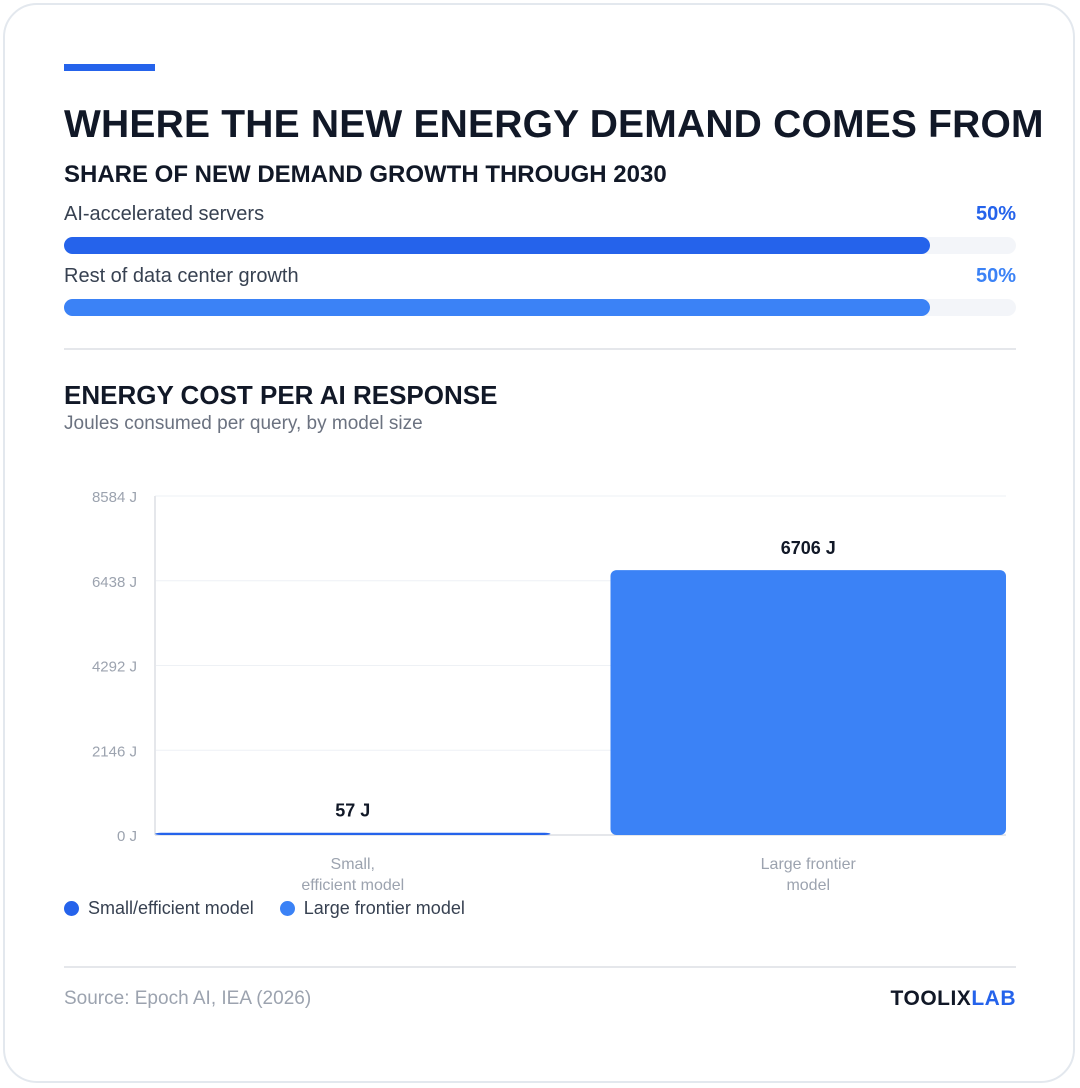  Describe the element at coordinates (109, 67) in the screenshot. I see `accent-bar` at that location.